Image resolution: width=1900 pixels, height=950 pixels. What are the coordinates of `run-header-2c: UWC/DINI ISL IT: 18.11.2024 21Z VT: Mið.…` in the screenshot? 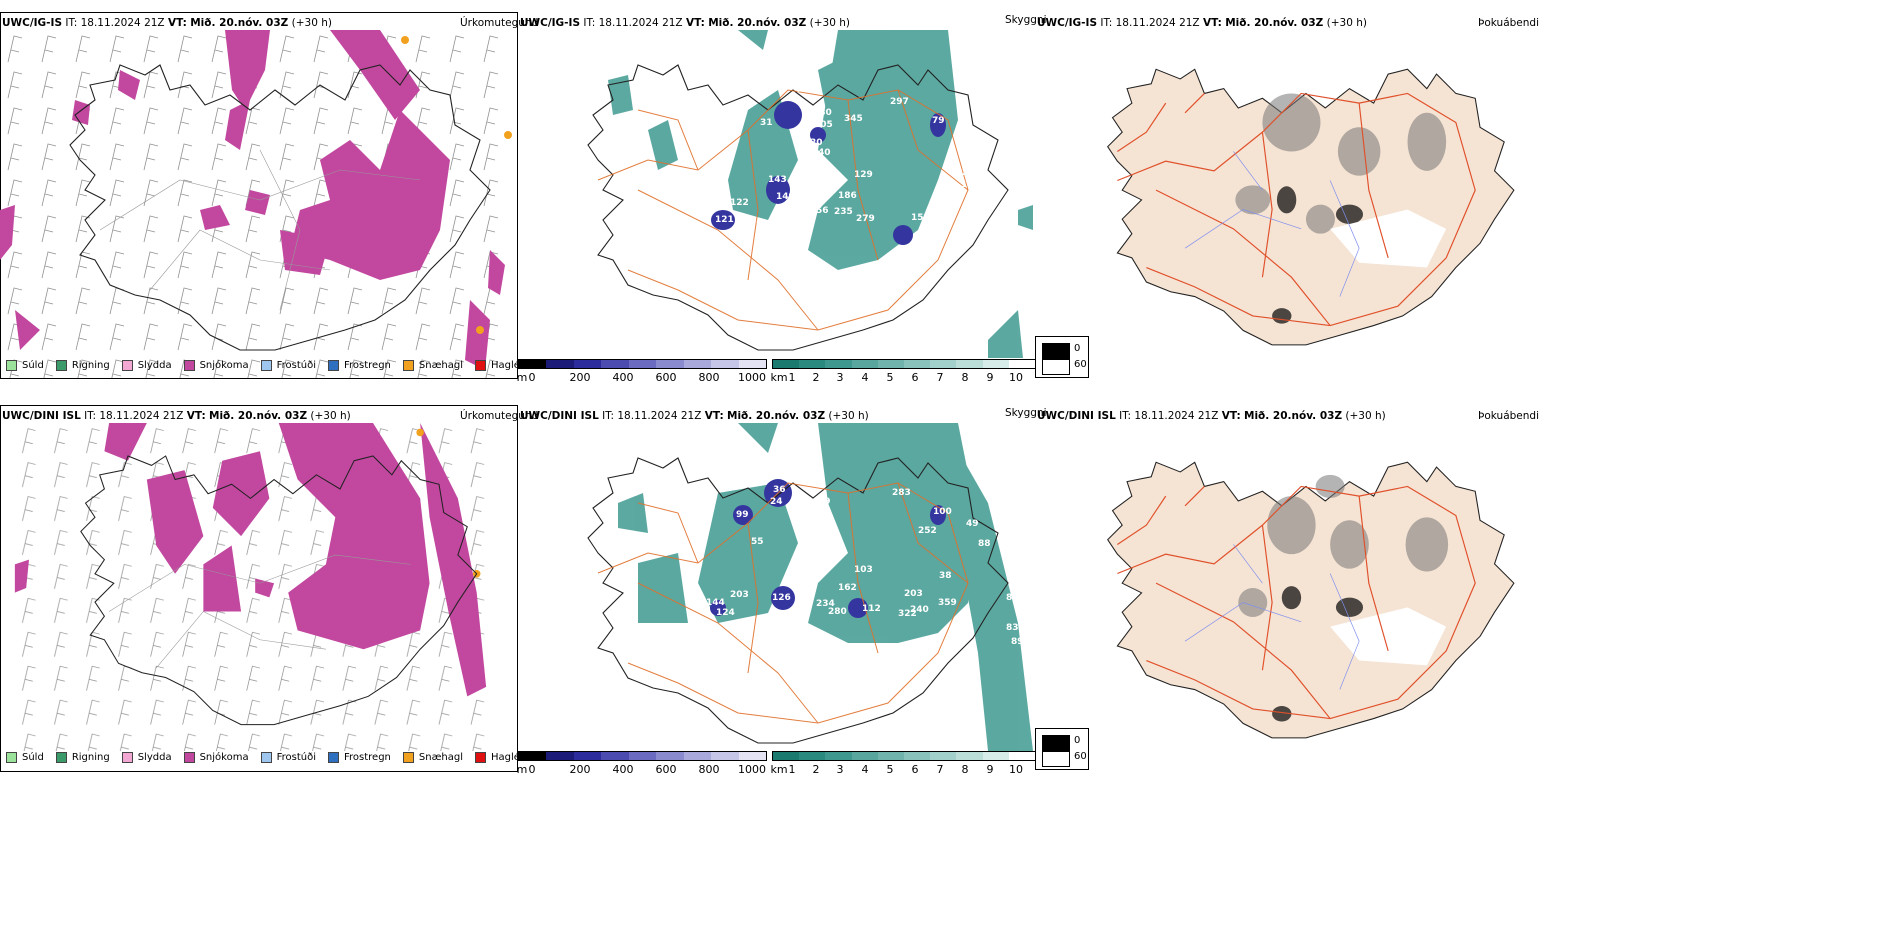 It's located at (1211, 416).